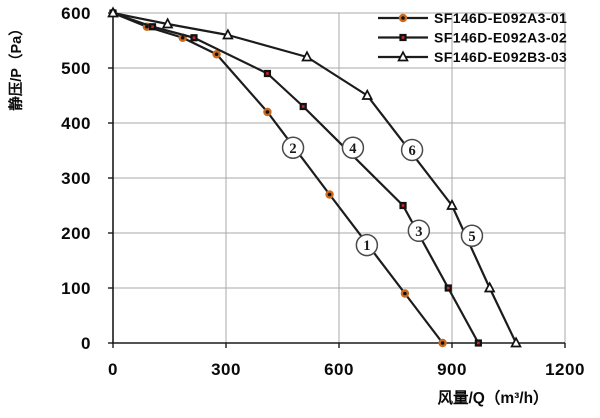 The width and height of the screenshot is (600, 418). What do you see at coordinates (76, 123) in the screenshot?
I see `y-tick-label: 400` at bounding box center [76, 123].